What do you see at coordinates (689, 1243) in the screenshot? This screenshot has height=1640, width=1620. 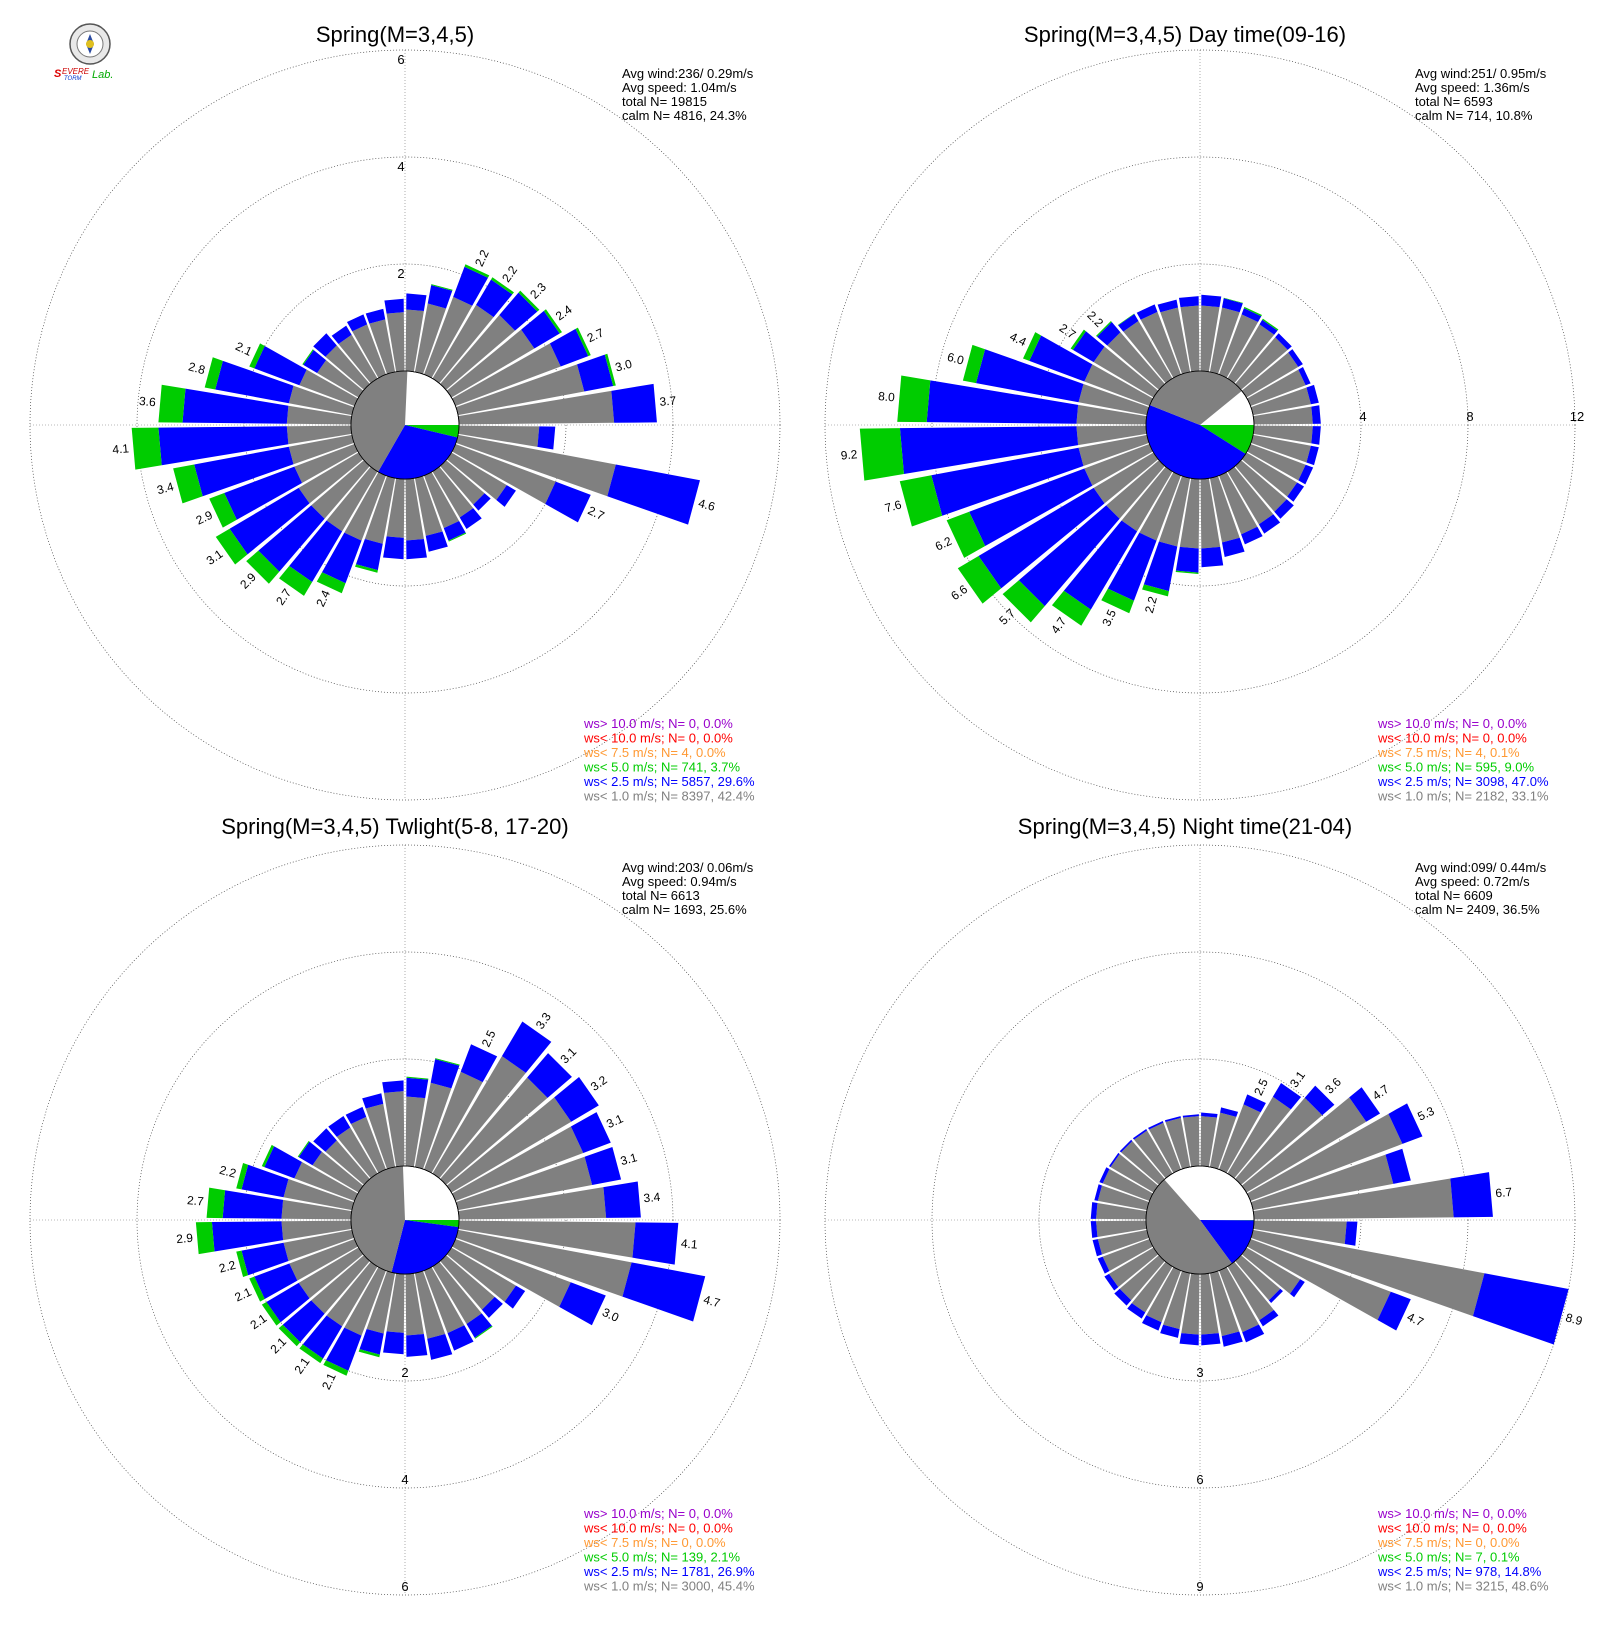 I see `bar-label: 4.1` at bounding box center [689, 1243].